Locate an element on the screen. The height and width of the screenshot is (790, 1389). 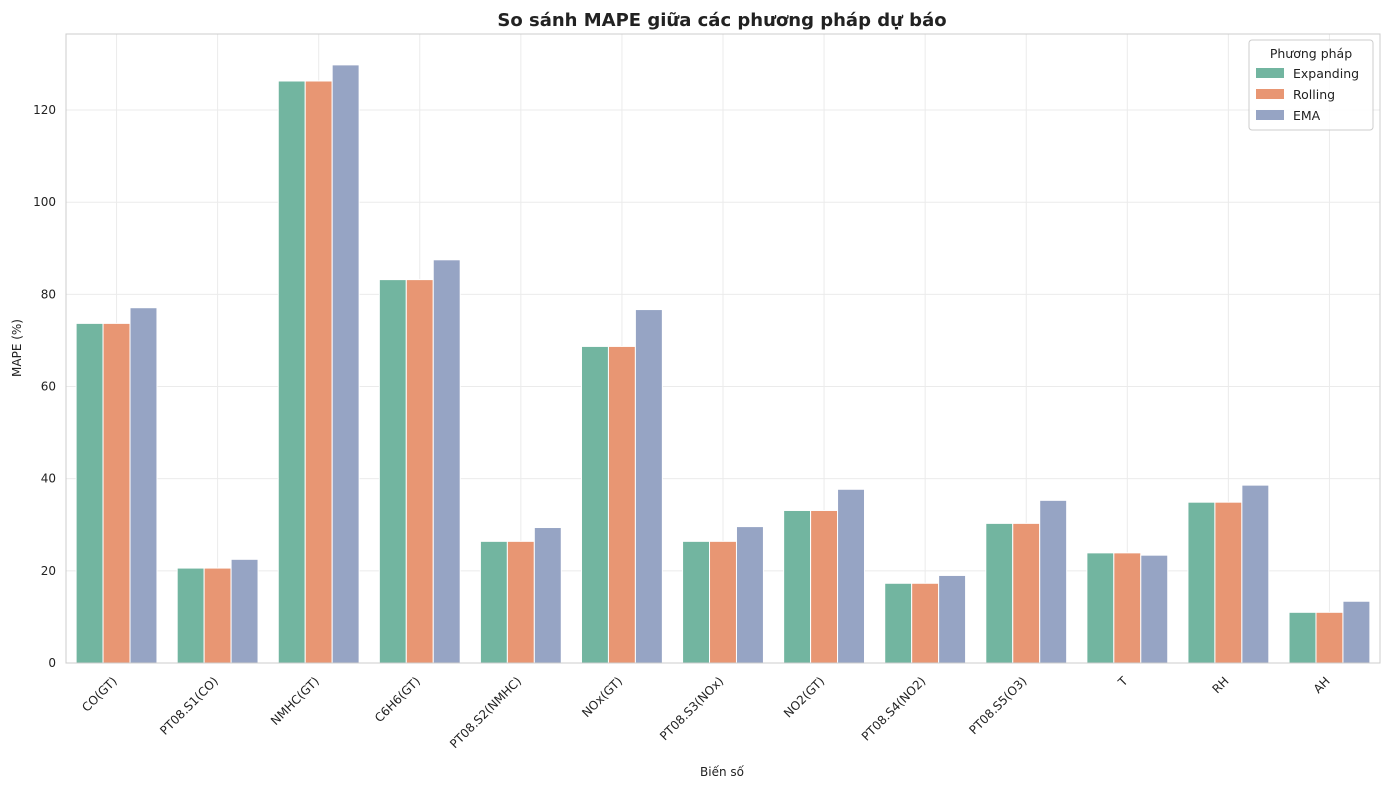
legend: Phương pháp Expanding Rolling EMA is located at coordinates (1311, 85).